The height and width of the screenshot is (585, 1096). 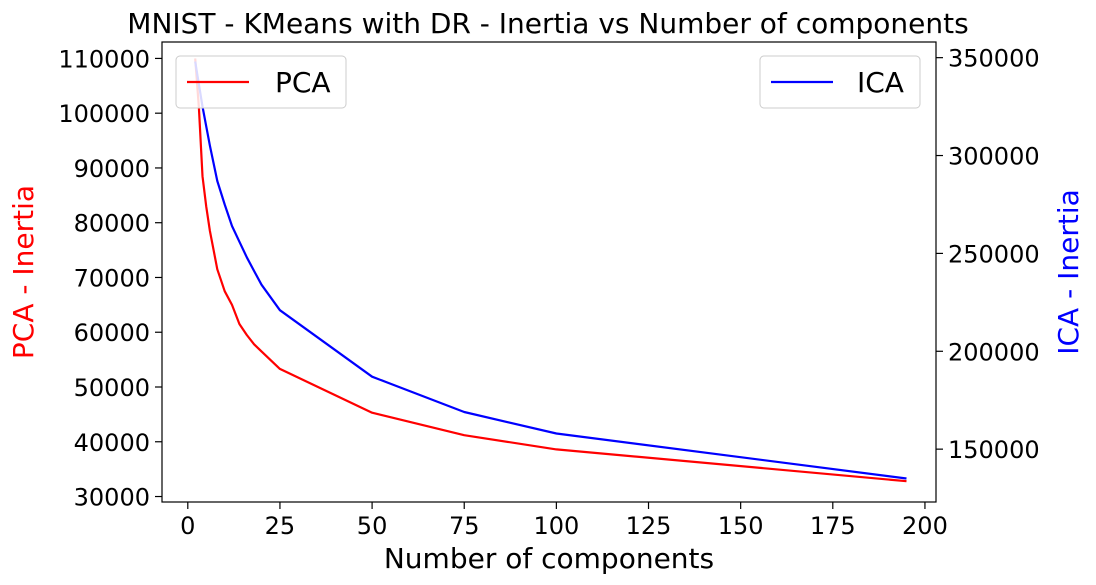 What do you see at coordinates (112, 224) in the screenshot?
I see `left-y-tick-label: 80000` at bounding box center [112, 224].